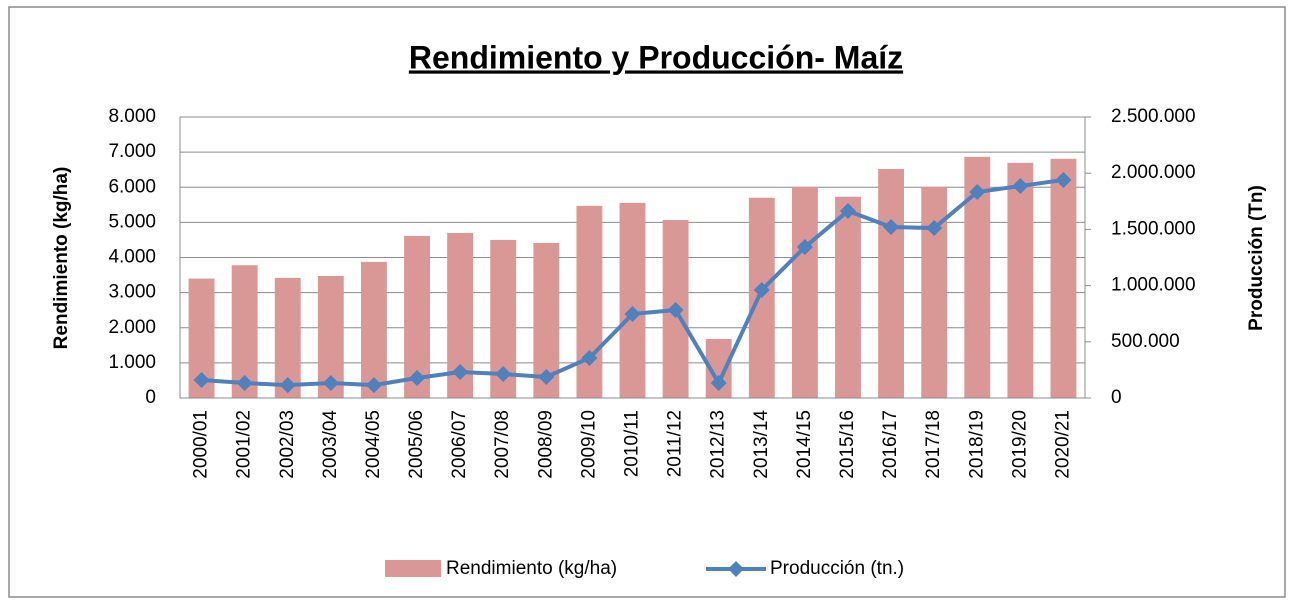 The image size is (1295, 602). Describe the element at coordinates (1116, 397) in the screenshot. I see `y2-tick-label: 0` at that location.